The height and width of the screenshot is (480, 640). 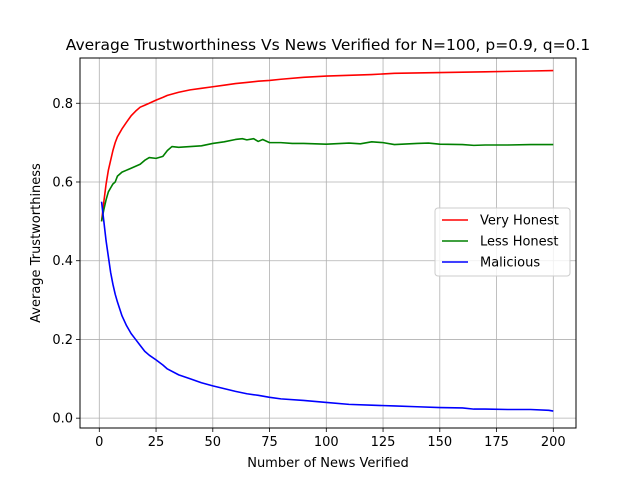 I want to click on x-tick-label: 150, so click(x=439, y=442).